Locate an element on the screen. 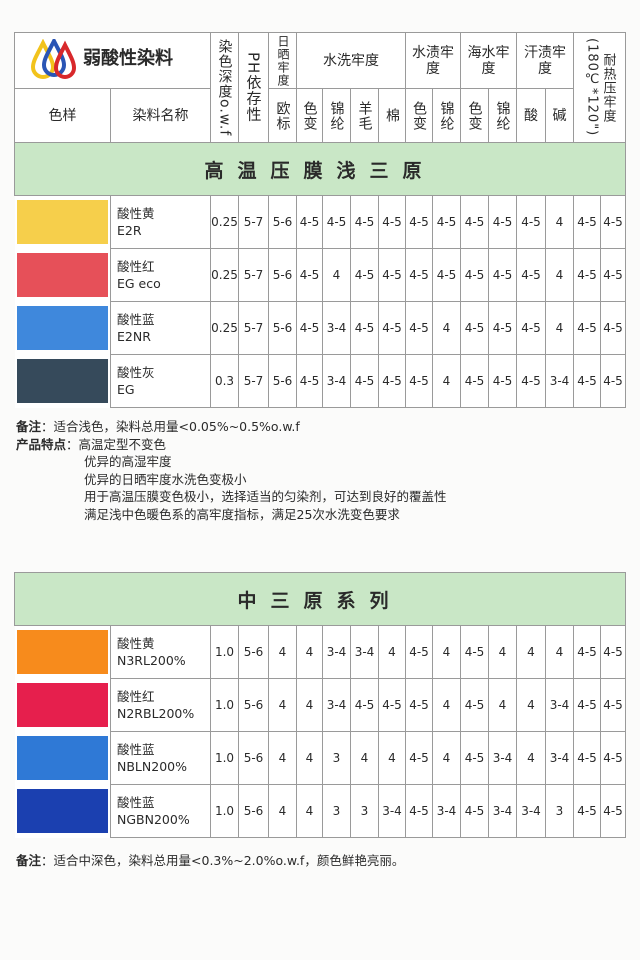 The width and height of the screenshot is (640, 960). name-header: 染料名称 is located at coordinates (160, 115).